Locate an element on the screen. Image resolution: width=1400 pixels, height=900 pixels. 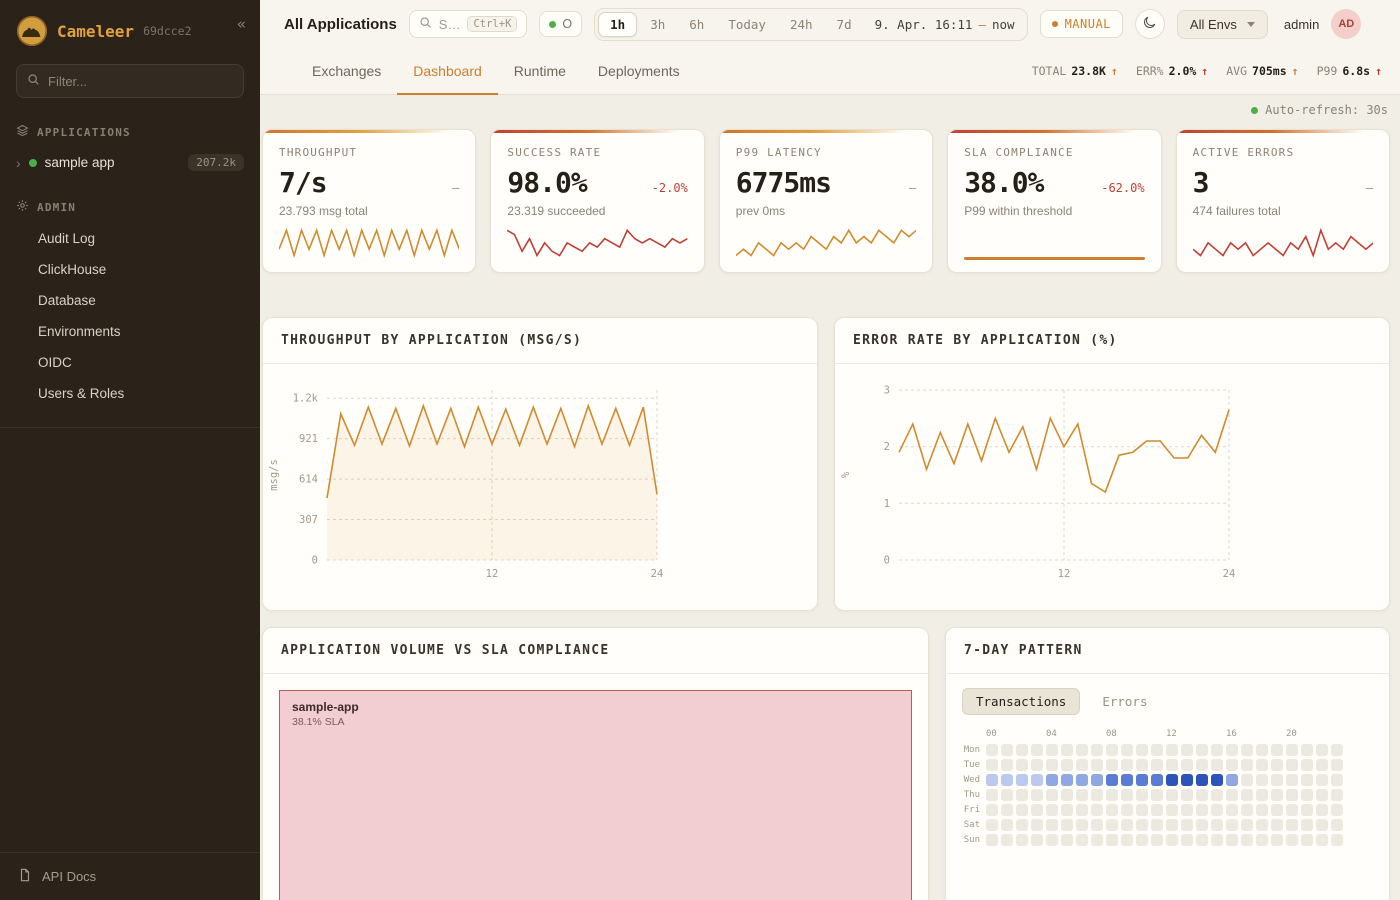
global-search-input: S… Ctrl+K is located at coordinates (468, 24).